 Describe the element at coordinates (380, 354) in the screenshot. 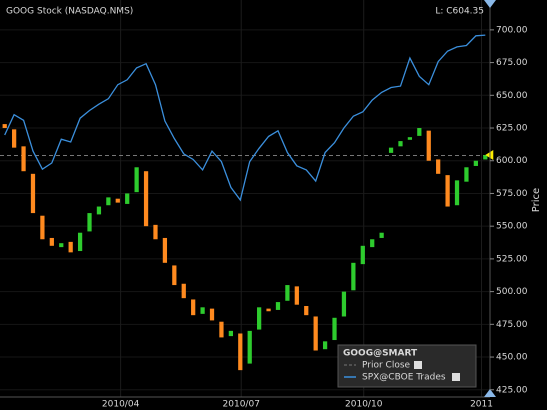

I see `legend-header: GOOG@SMART` at that location.